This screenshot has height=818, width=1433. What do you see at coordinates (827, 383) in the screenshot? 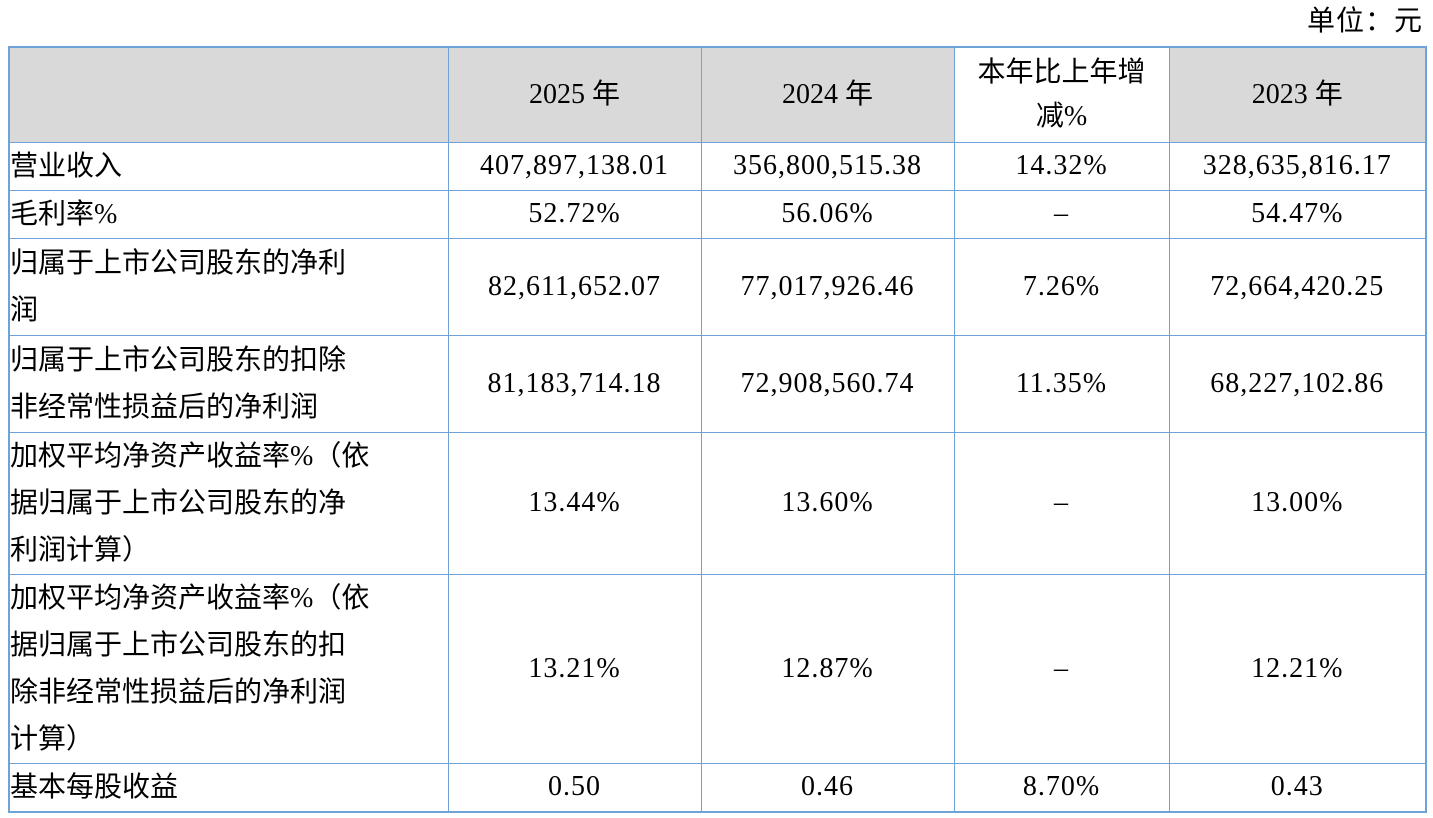
I see `cell-value-2024: 72,908,560.74` at bounding box center [827, 383].